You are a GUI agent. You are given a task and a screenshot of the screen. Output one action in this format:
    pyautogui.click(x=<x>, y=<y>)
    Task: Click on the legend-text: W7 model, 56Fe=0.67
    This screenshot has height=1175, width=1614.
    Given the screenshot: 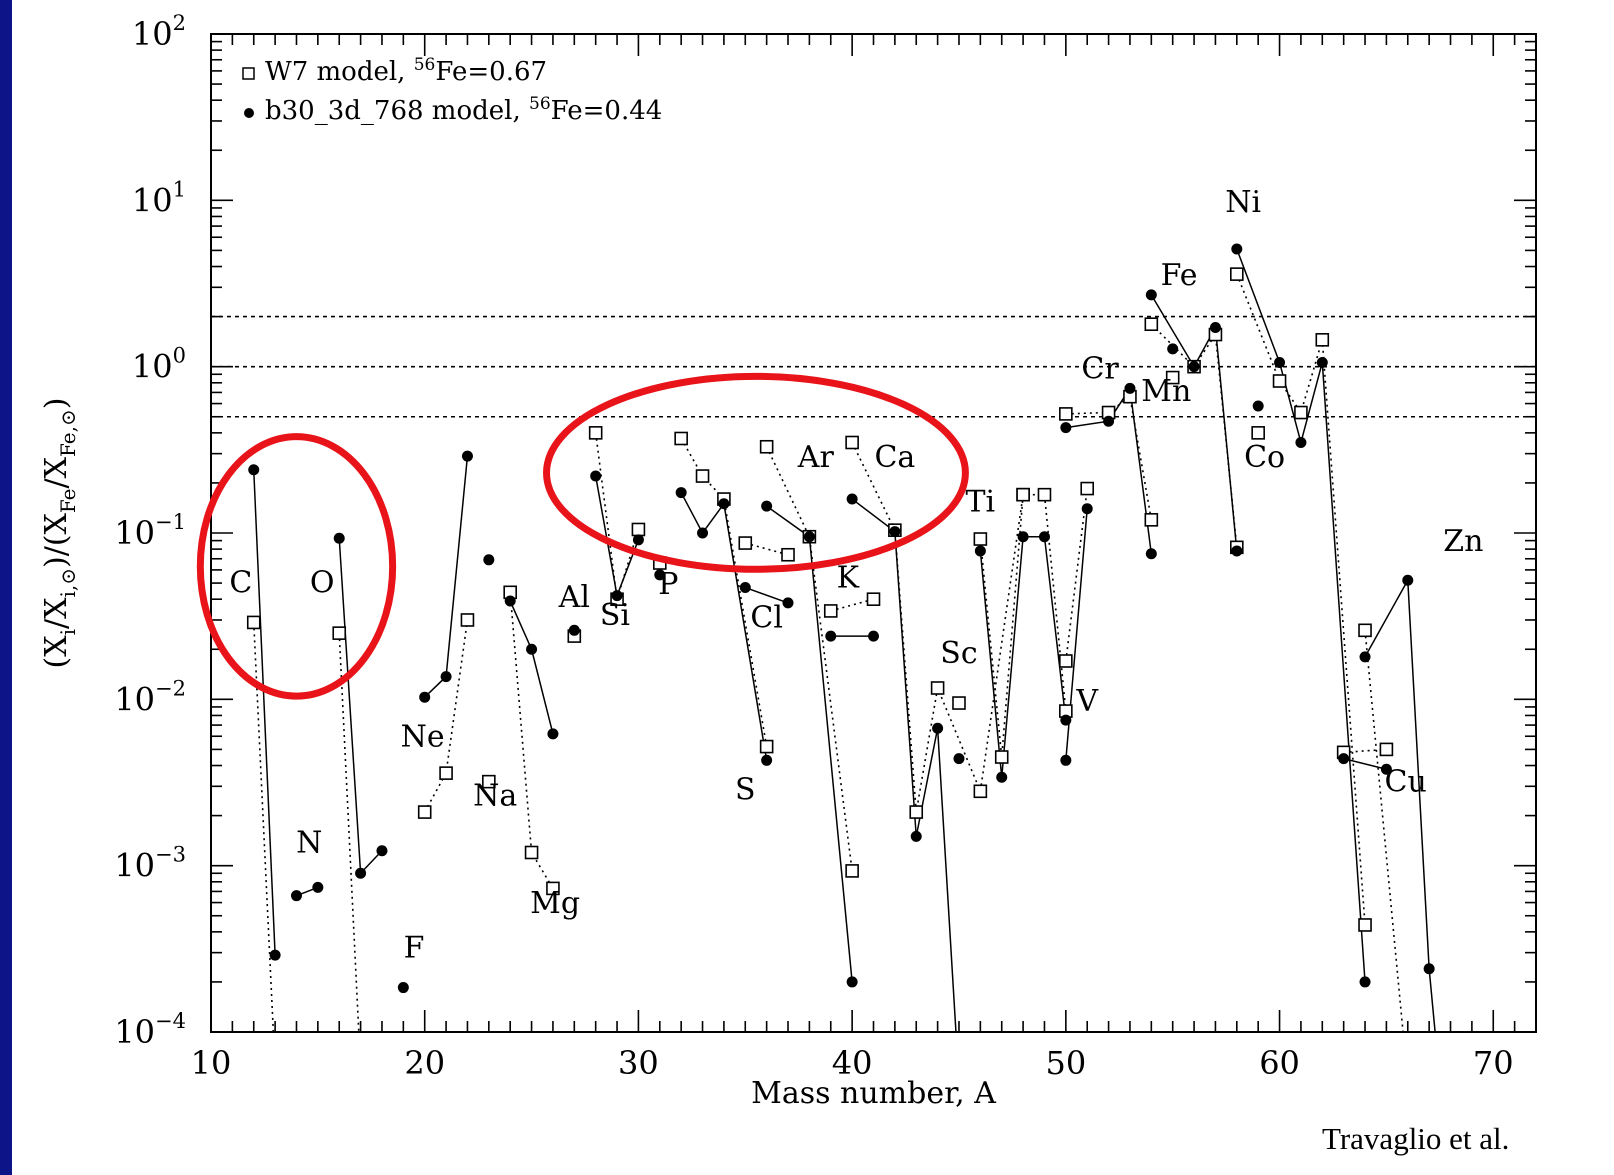 What is the action you would take?
    pyautogui.click(x=406, y=71)
    